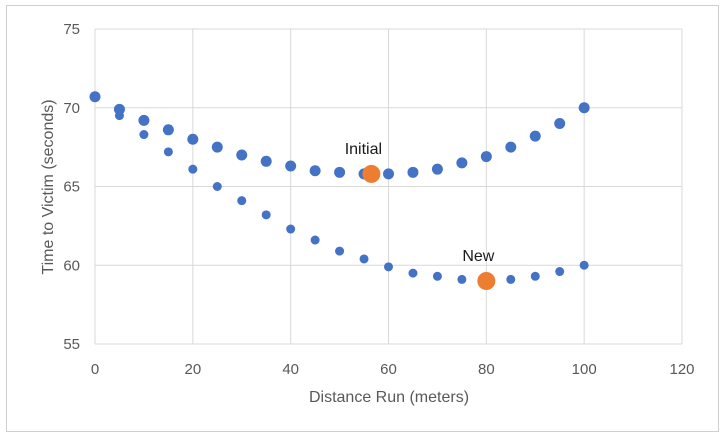 This screenshot has width=728, height=440. What do you see at coordinates (389, 397) in the screenshot?
I see `x-axis-title: Distance Run (meters)` at bounding box center [389, 397].